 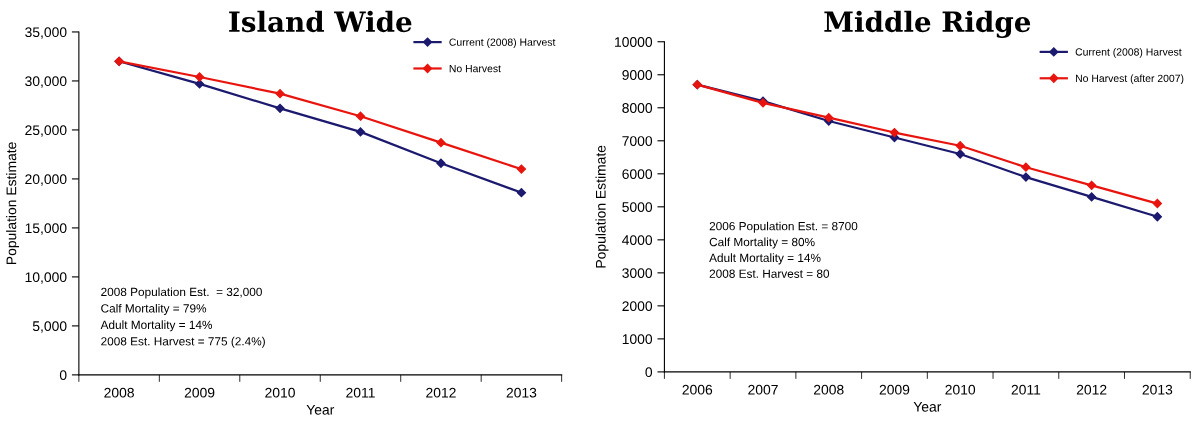 I want to click on annotation: 2006 Population Est. = 8700, so click(x=783, y=227).